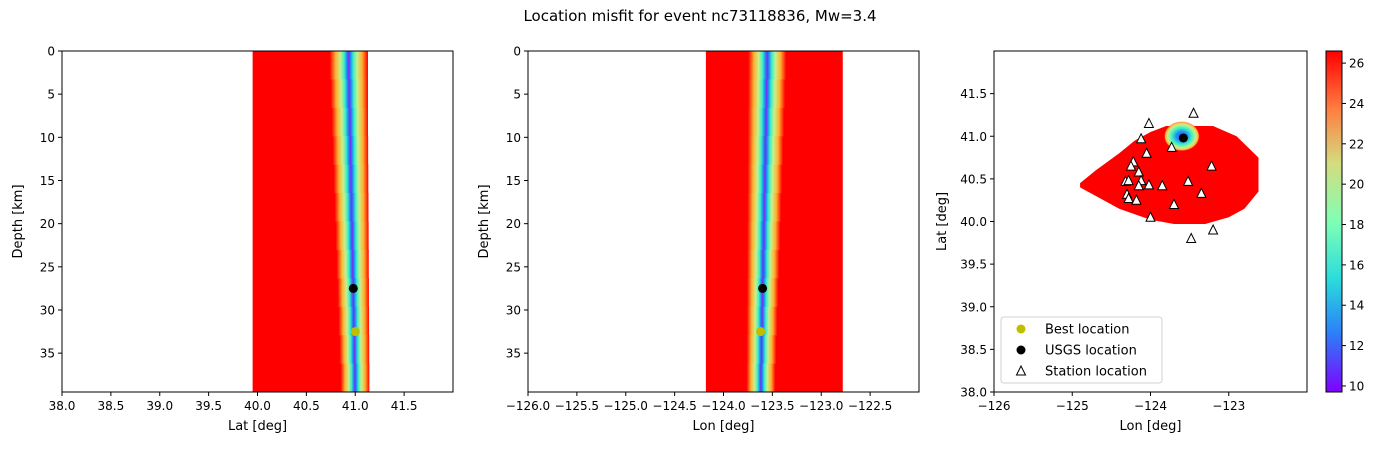 The width and height of the screenshot is (1400, 450). I want to click on colorbar-tick-label: 20, so click(1356, 185).